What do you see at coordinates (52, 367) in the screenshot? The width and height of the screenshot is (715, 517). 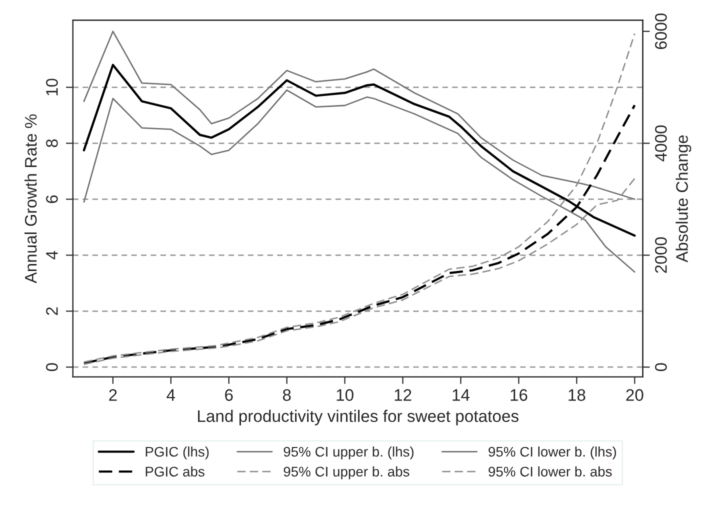 I see `y-tick-label: 0` at bounding box center [52, 367].